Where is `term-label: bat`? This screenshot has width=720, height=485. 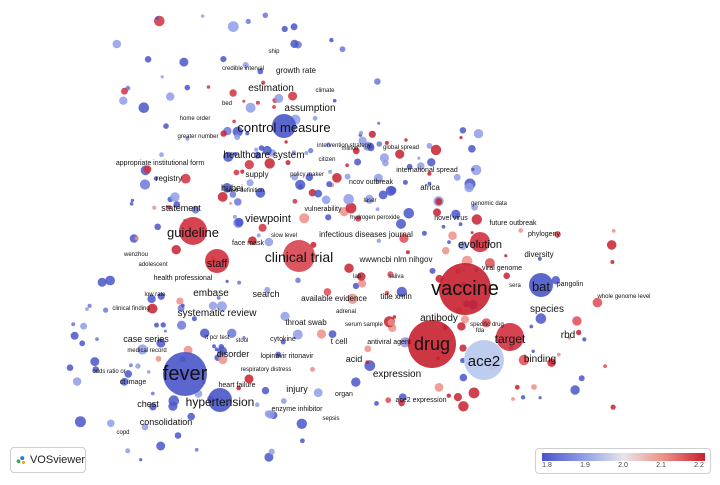
term-label: bat is located at coordinates (541, 286).